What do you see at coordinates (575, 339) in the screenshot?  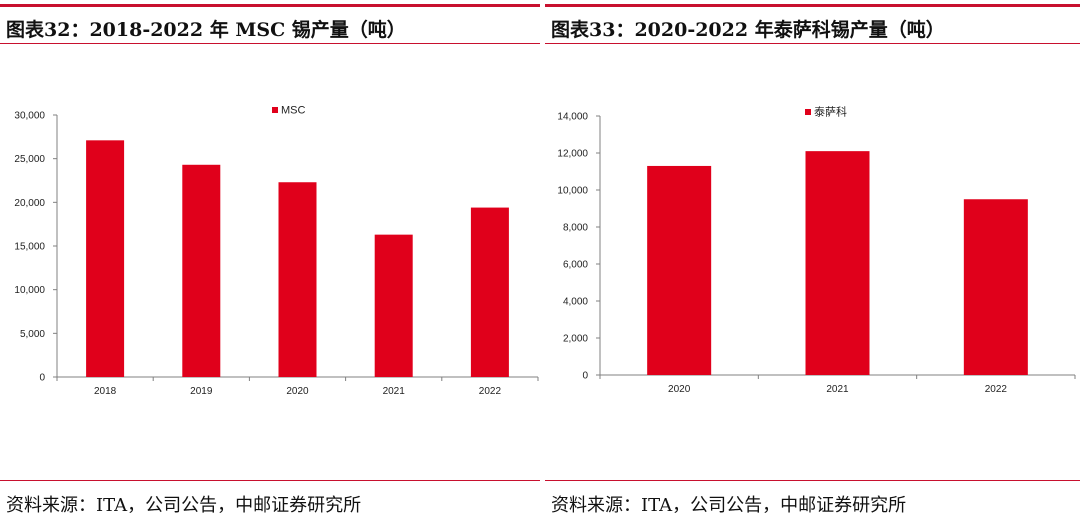 I see `y-tick-label: 2,000` at bounding box center [575, 339].